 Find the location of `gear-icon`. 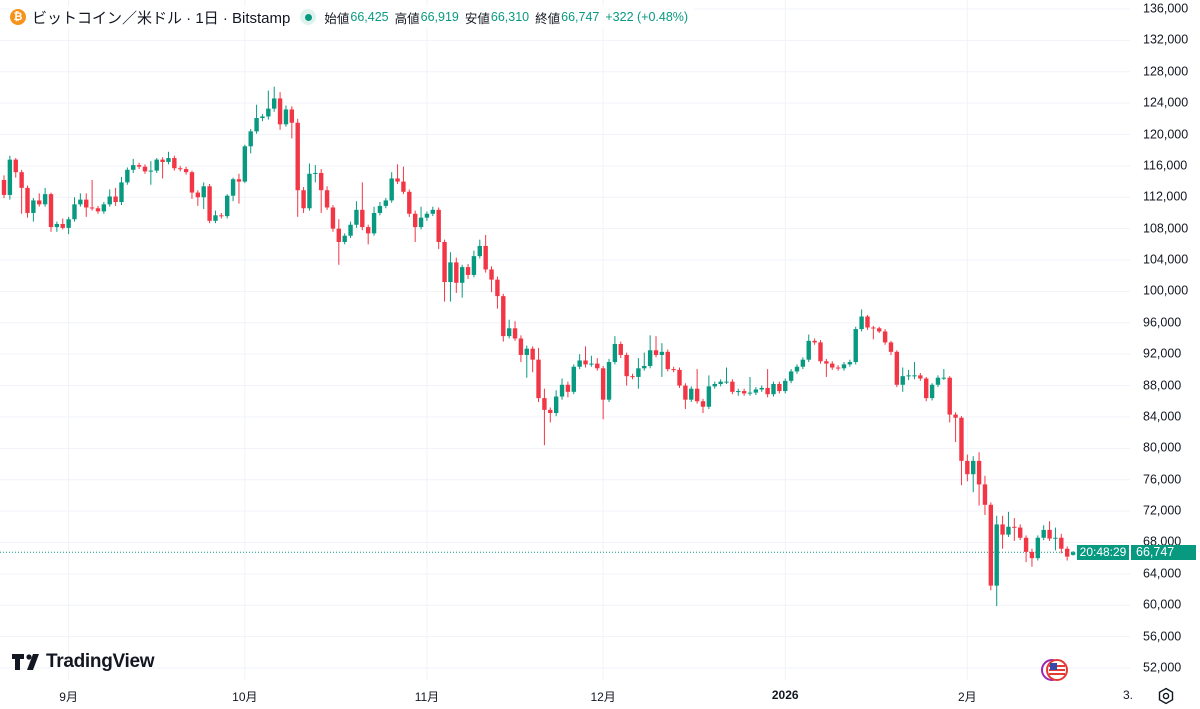

gear-icon is located at coordinates (1166, 696).